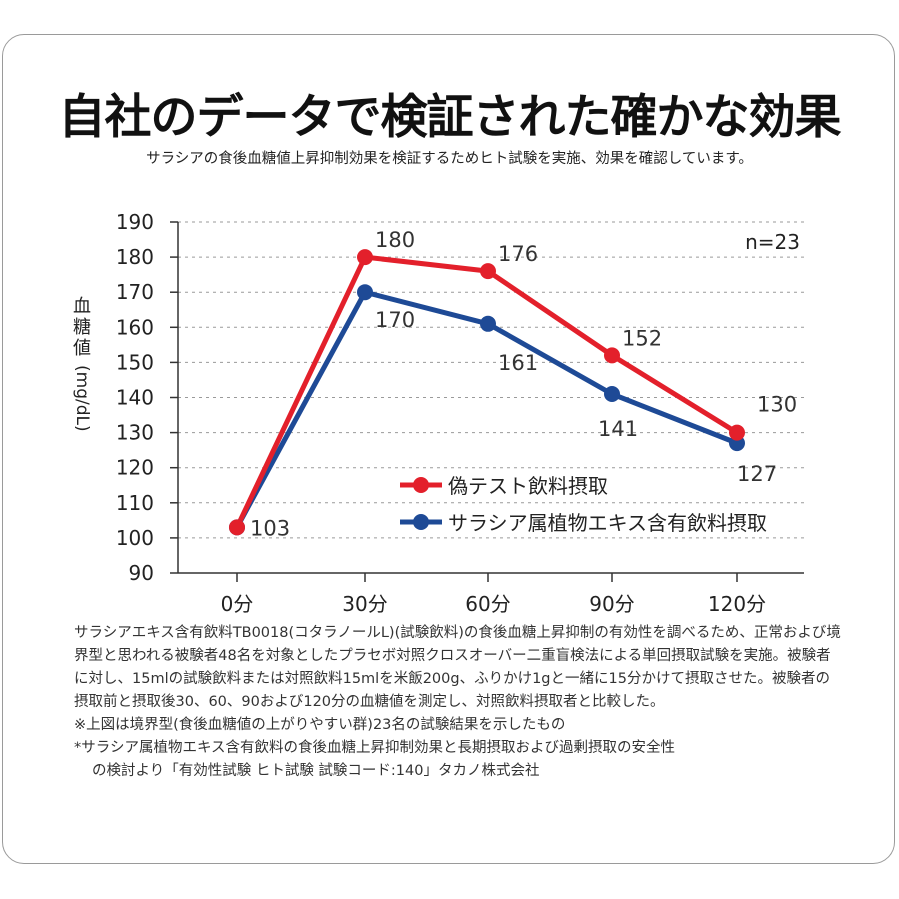 The width and height of the screenshot is (899, 899). What do you see at coordinates (518, 363) in the screenshot?
I see `series-1-data-label: 161` at bounding box center [518, 363].